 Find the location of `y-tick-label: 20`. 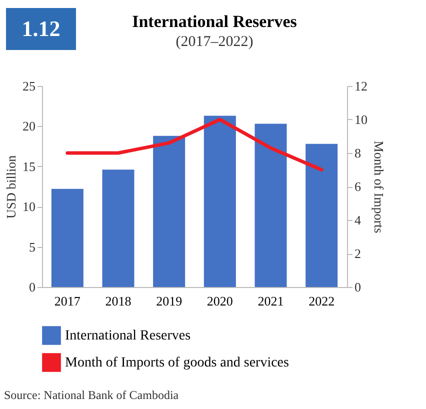

y-tick-label: 20 is located at coordinates (29, 126).